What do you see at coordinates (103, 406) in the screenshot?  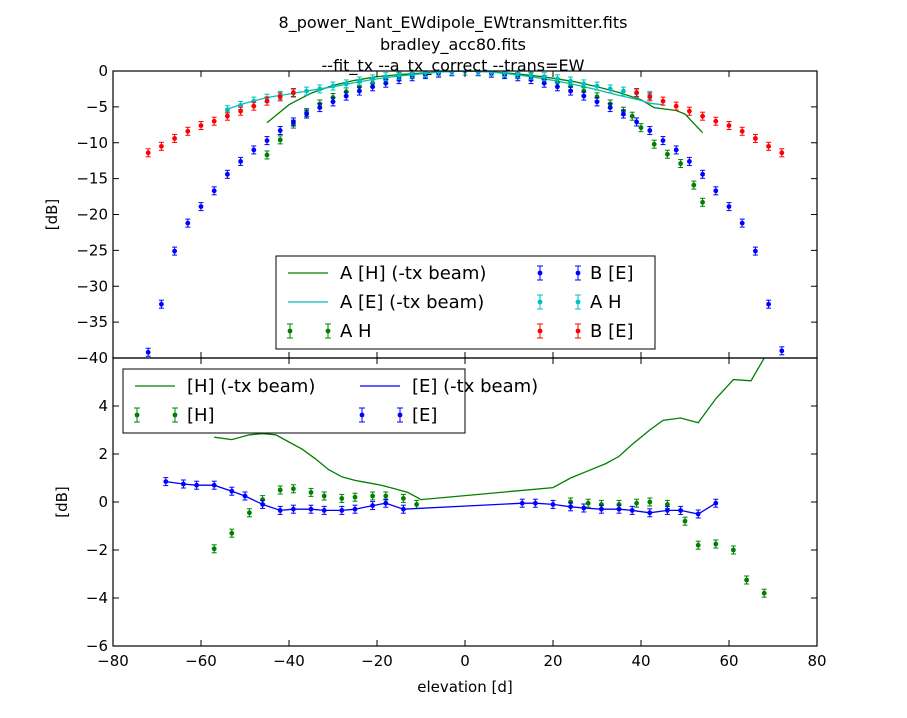 I see `y-tick-label: 4` at bounding box center [103, 406].